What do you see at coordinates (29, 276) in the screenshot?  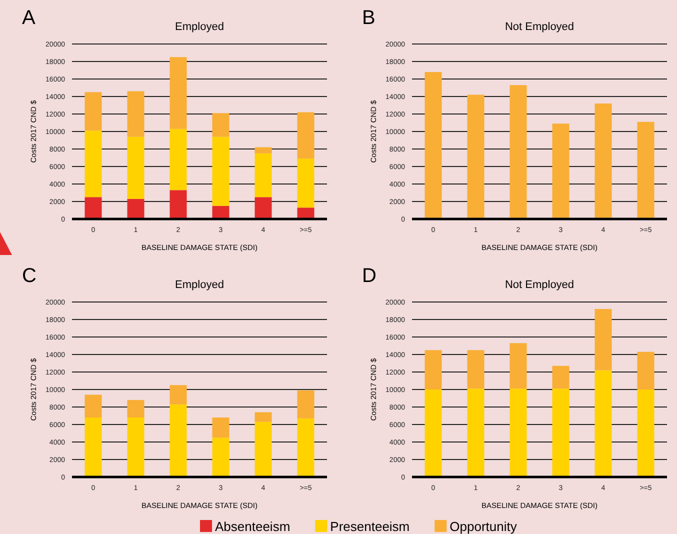 I see `text: C` at bounding box center [29, 276].